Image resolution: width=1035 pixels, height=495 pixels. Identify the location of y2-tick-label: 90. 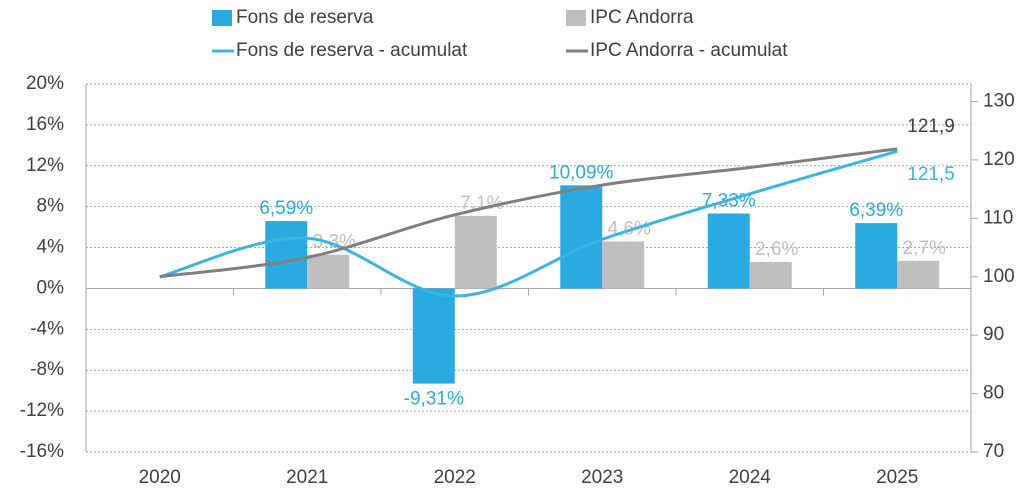
(993, 334).